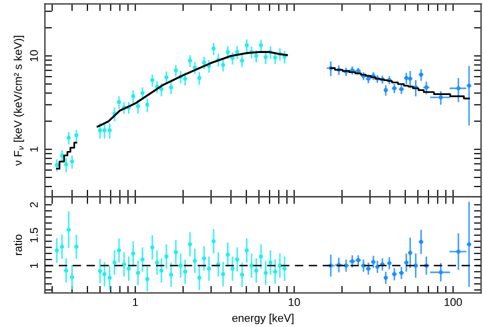  What do you see at coordinates (34, 56) in the screenshot?
I see `y-tick-label: 10` at bounding box center [34, 56].